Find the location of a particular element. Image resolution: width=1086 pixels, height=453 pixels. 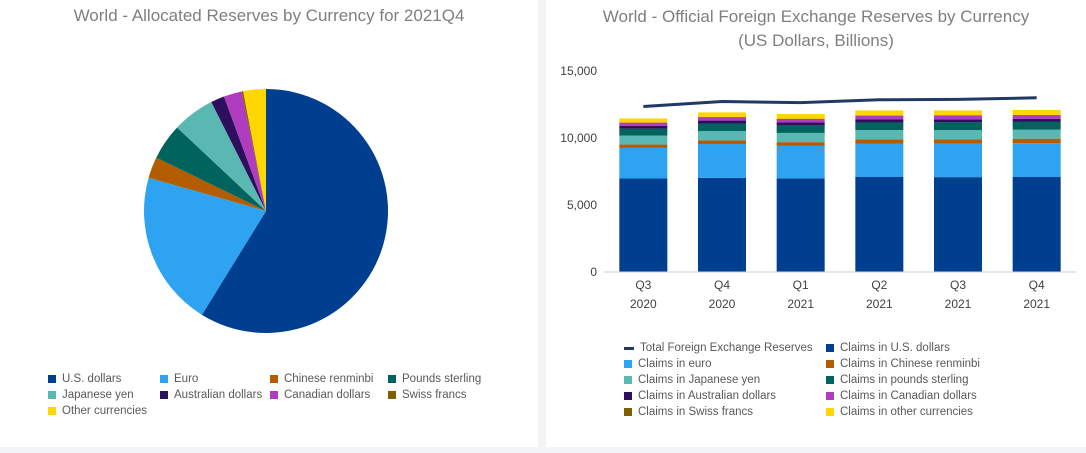

legend-label: Claims in Japanese yen is located at coordinates (699, 380).